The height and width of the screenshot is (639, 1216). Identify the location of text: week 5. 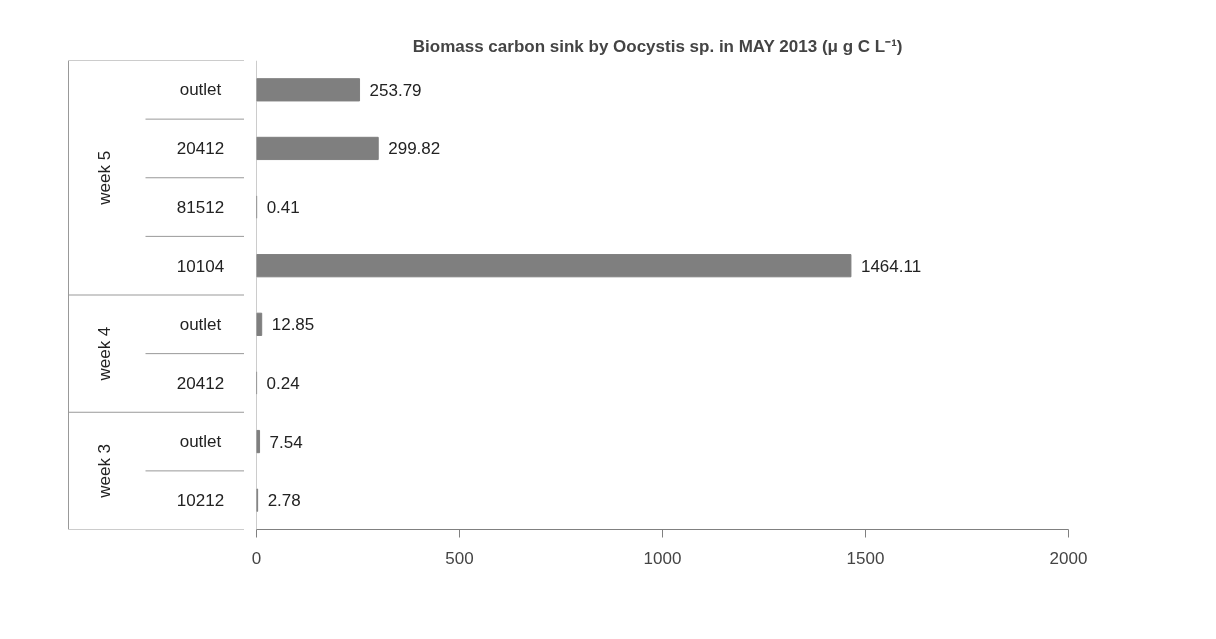
(104, 178).